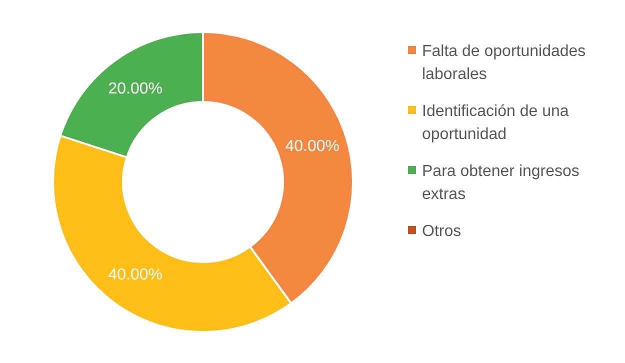 The height and width of the screenshot is (363, 625). Describe the element at coordinates (504, 63) in the screenshot. I see `legend-label: Falta de oportunidades laborales` at that location.